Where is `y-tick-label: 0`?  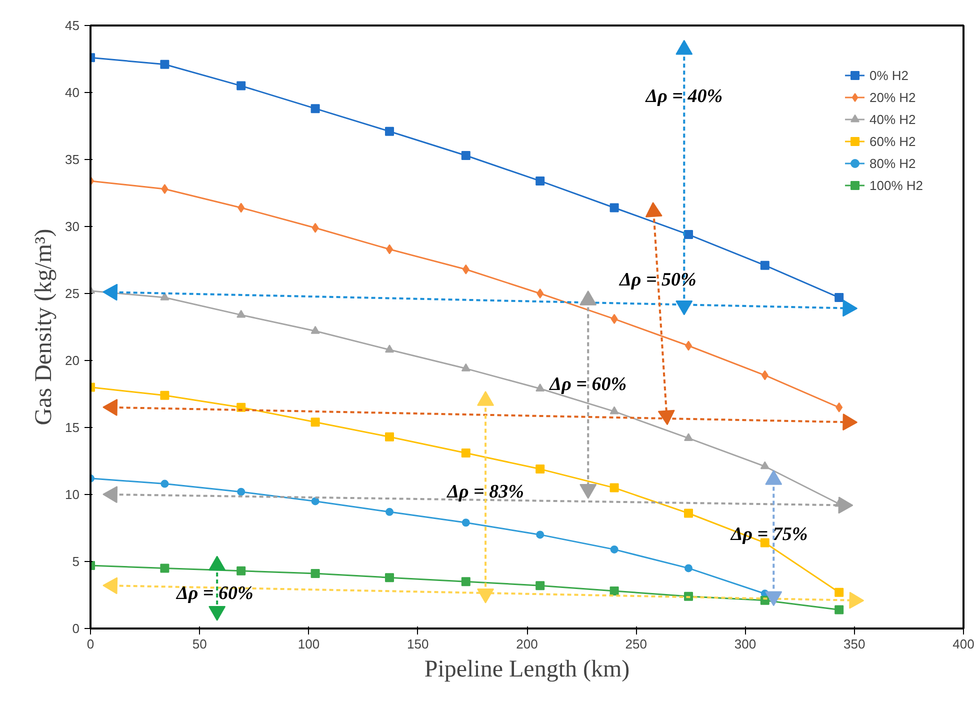 y-tick-label: 0 is located at coordinates (76, 628).